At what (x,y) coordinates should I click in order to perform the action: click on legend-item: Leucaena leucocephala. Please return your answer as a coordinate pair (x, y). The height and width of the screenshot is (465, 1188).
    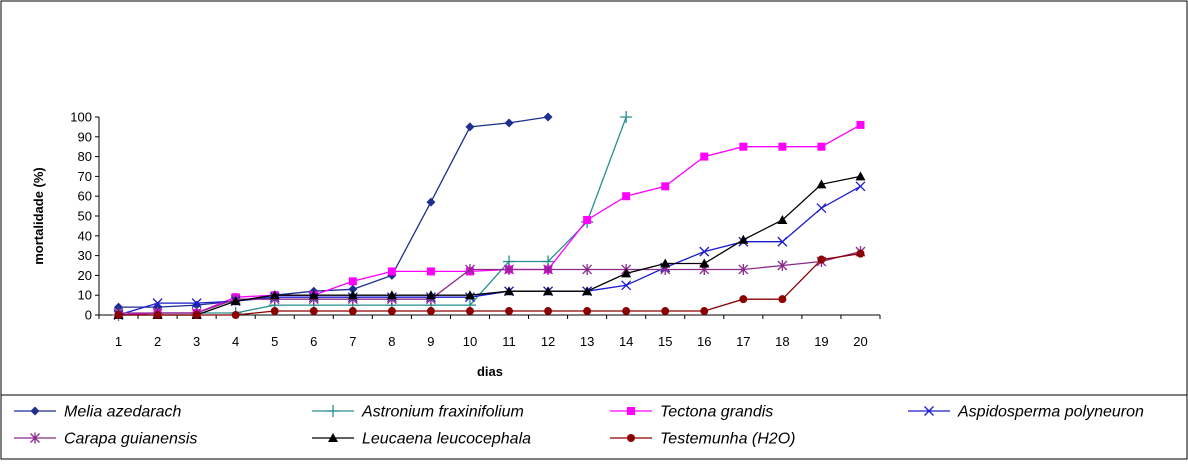
    Looking at the image, I should click on (421, 439).